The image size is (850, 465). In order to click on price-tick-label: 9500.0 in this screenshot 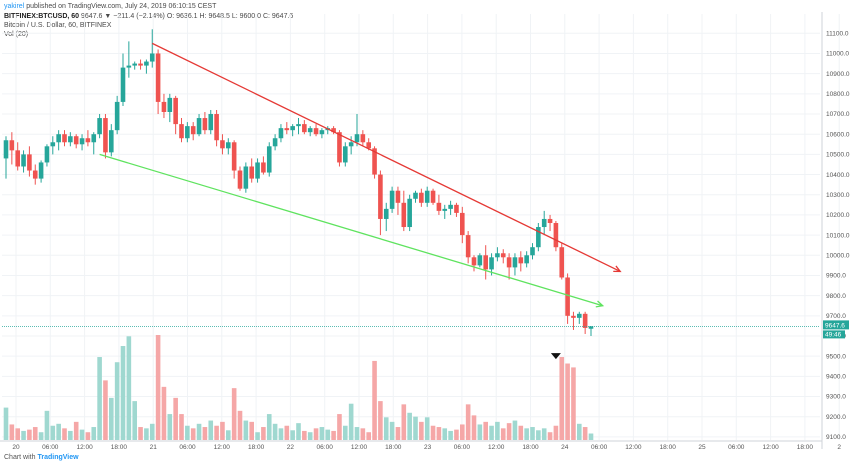, I will do `click(836, 356)`.